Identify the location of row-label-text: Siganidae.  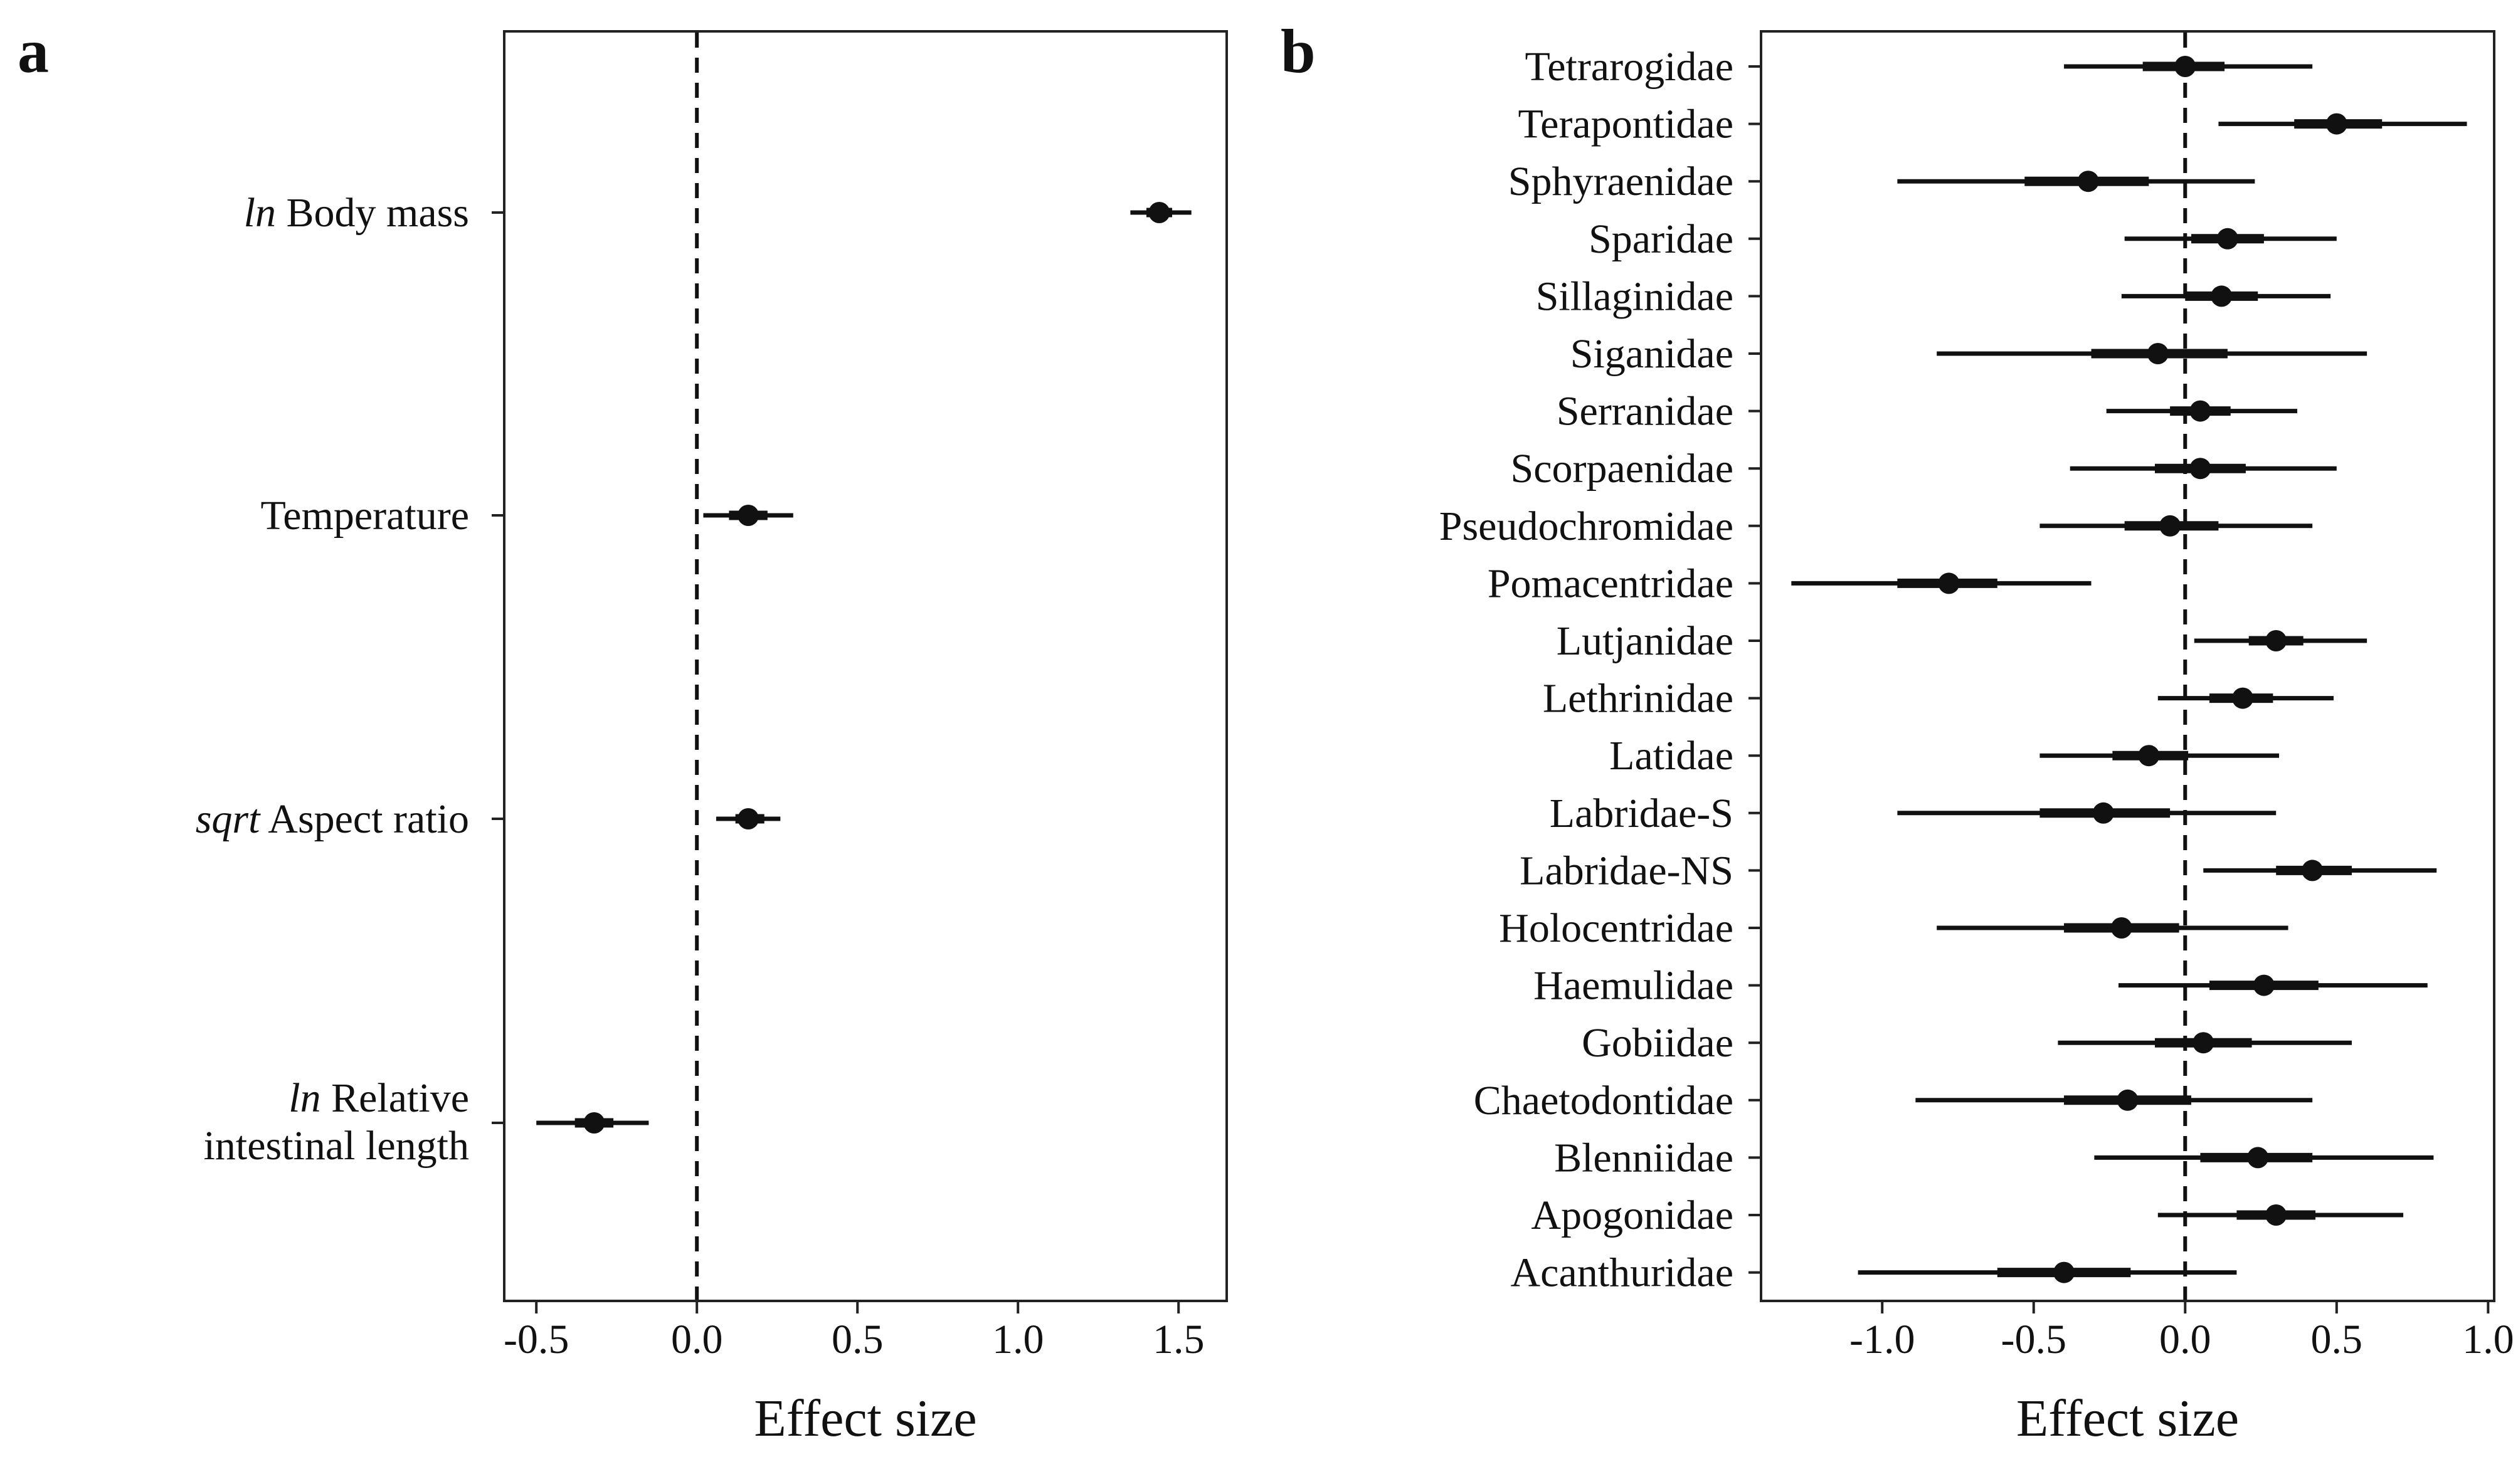
(1651, 354).